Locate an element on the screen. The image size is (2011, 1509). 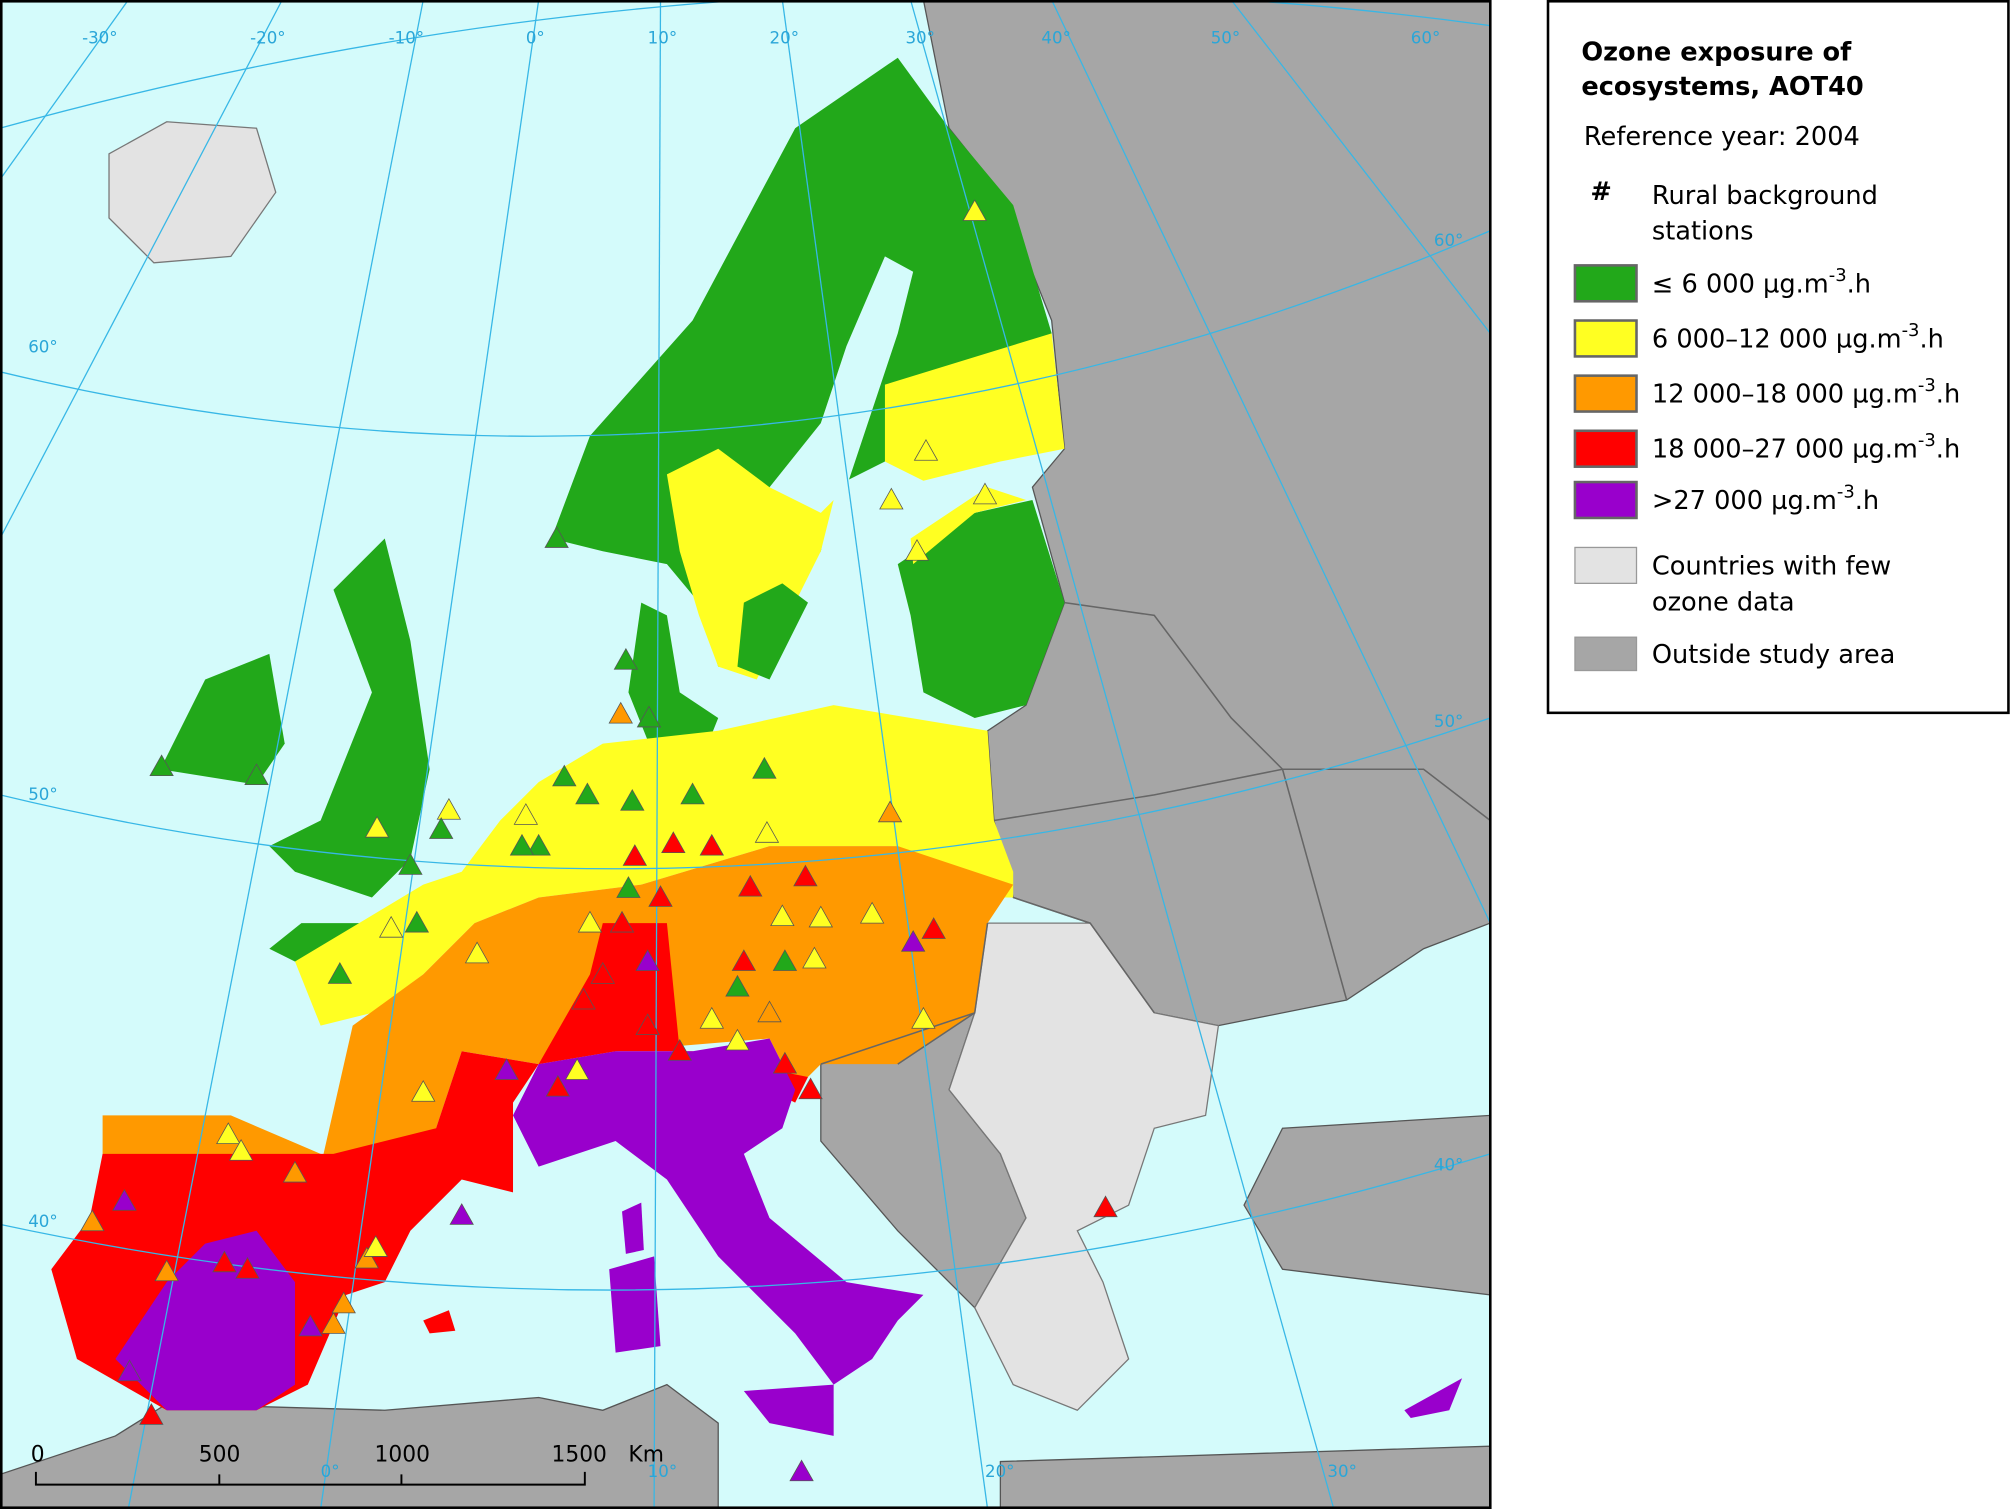
graticule-label: 10° is located at coordinates (663, 1471).